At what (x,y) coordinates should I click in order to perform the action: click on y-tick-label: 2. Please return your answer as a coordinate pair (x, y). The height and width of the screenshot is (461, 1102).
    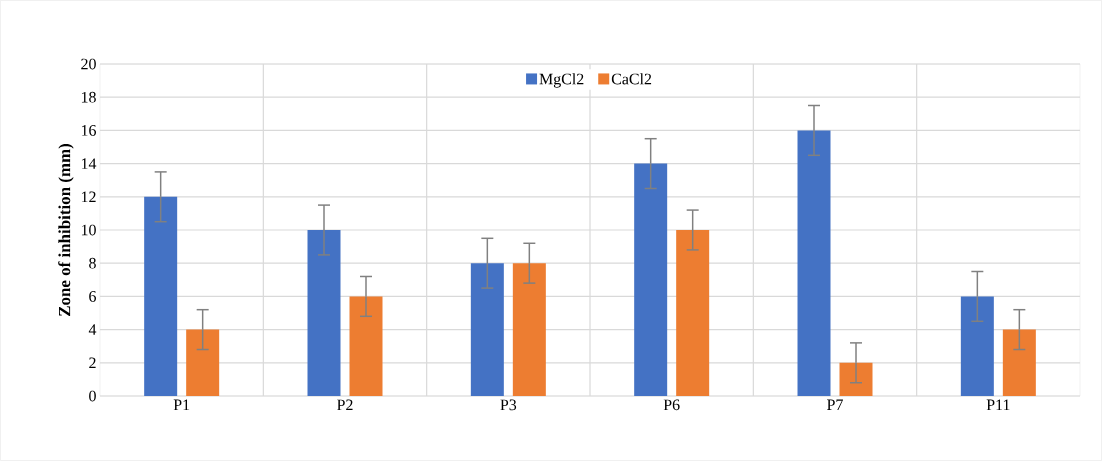
    Looking at the image, I should click on (92, 363).